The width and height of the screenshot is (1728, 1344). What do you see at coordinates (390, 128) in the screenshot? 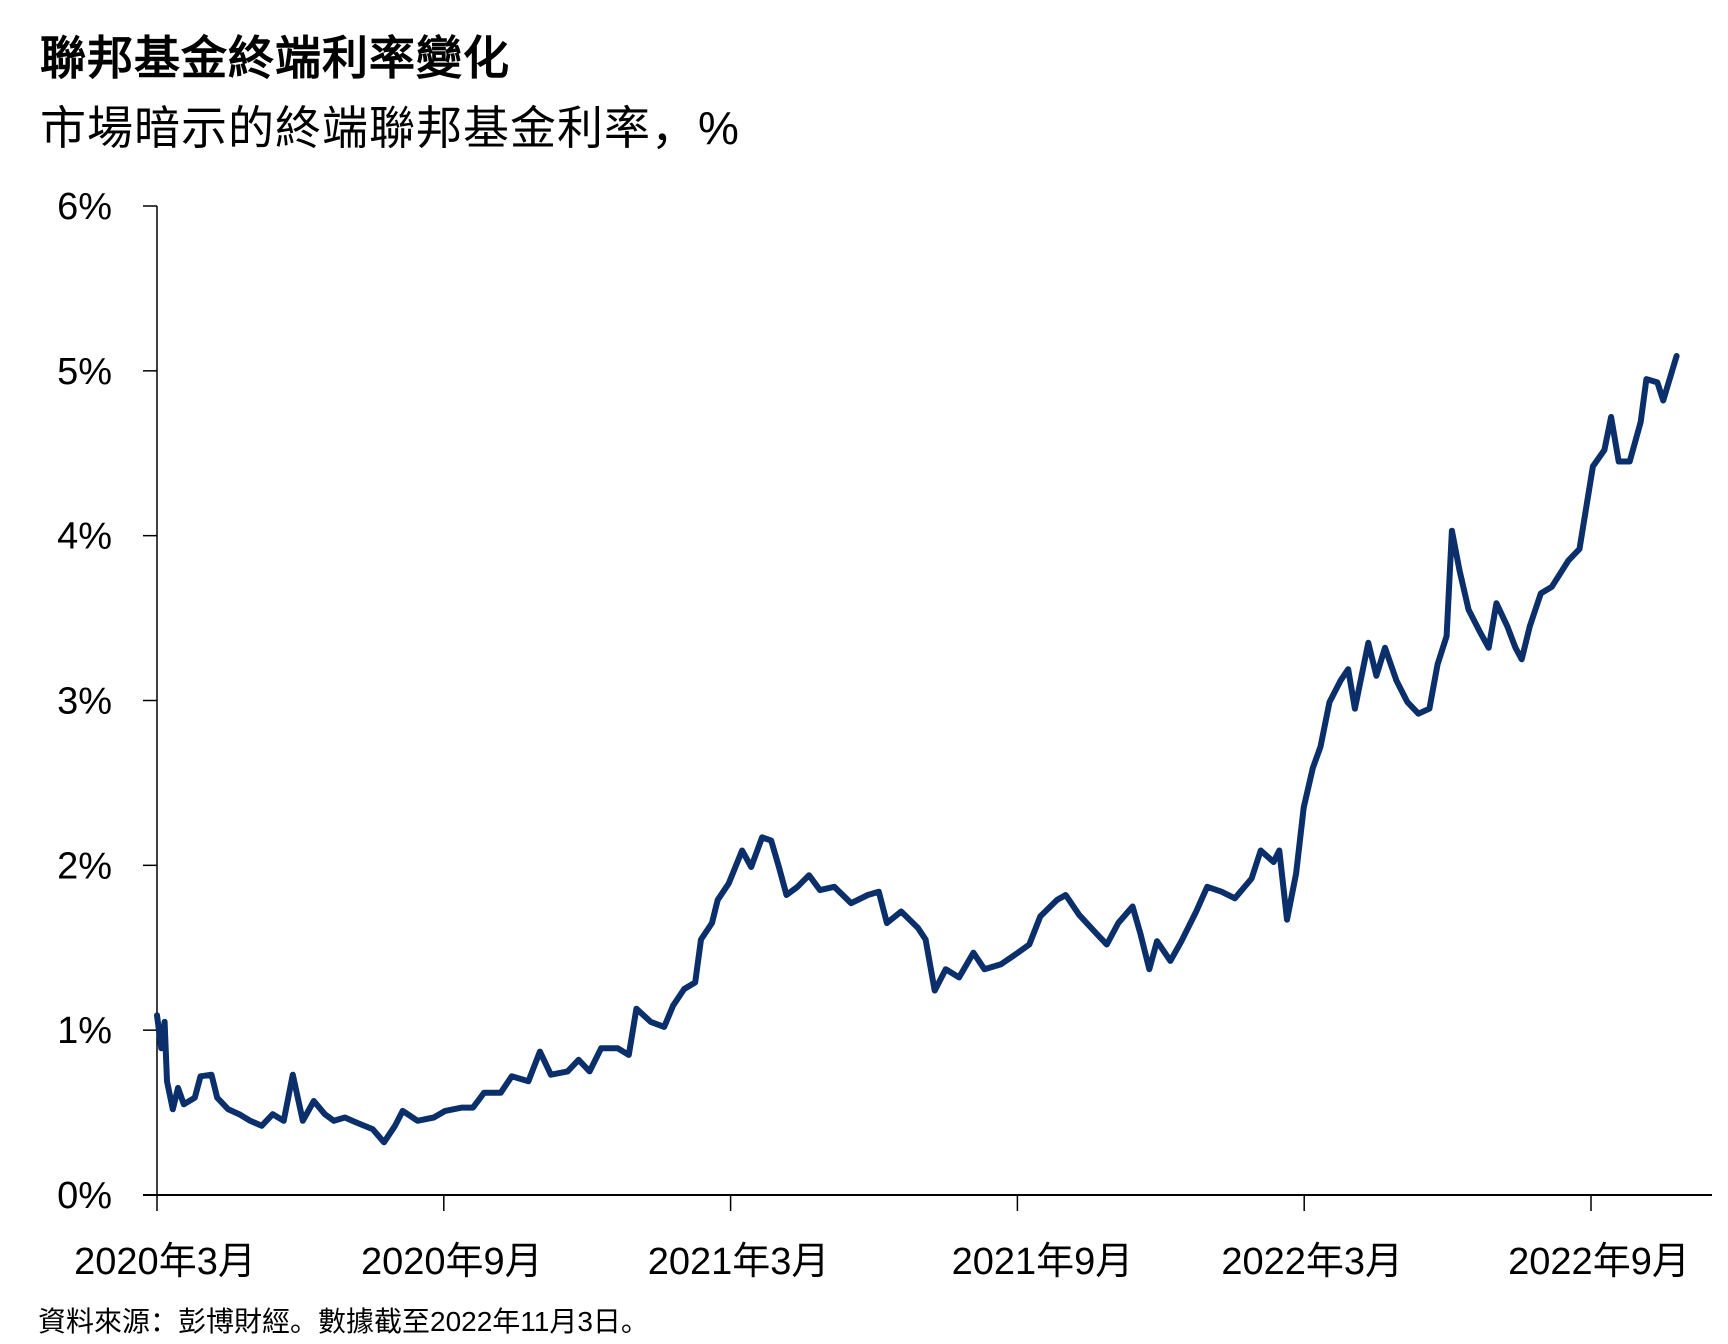
I see `chart-subtitle: 市場暗示的終端聯邦基金利率，%` at bounding box center [390, 128].